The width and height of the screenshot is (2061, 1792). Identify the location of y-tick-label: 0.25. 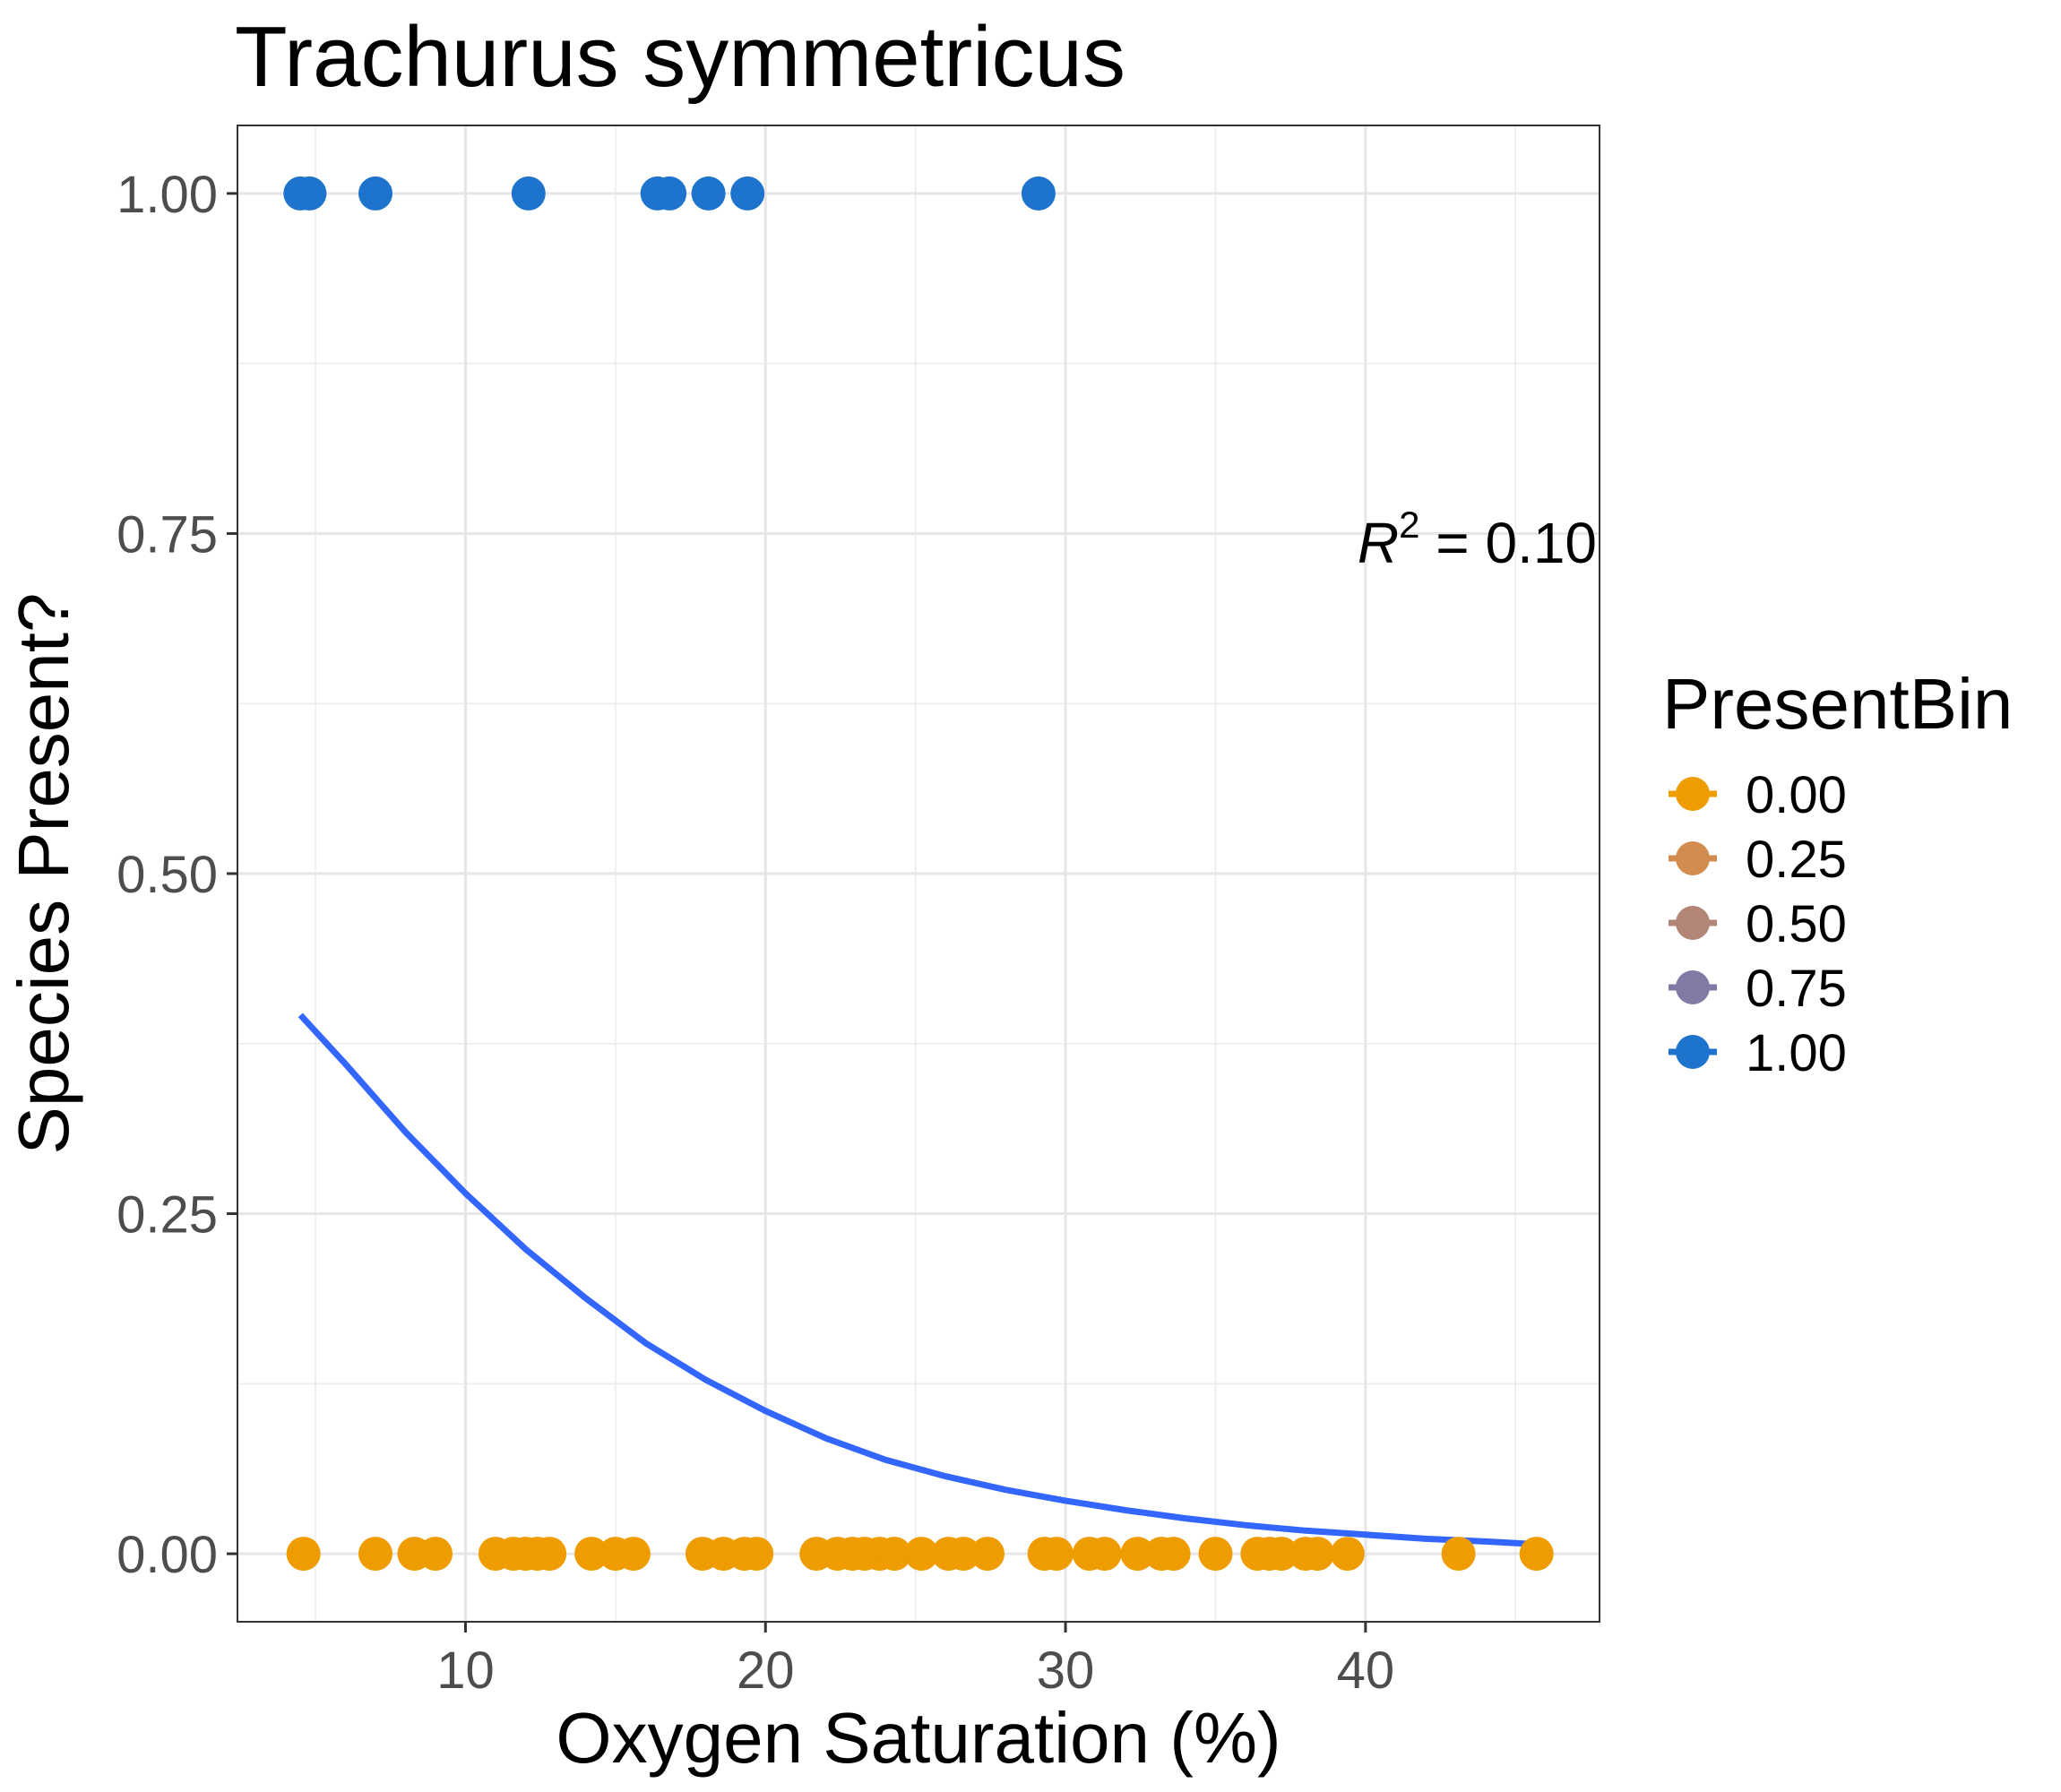
(167, 1216).